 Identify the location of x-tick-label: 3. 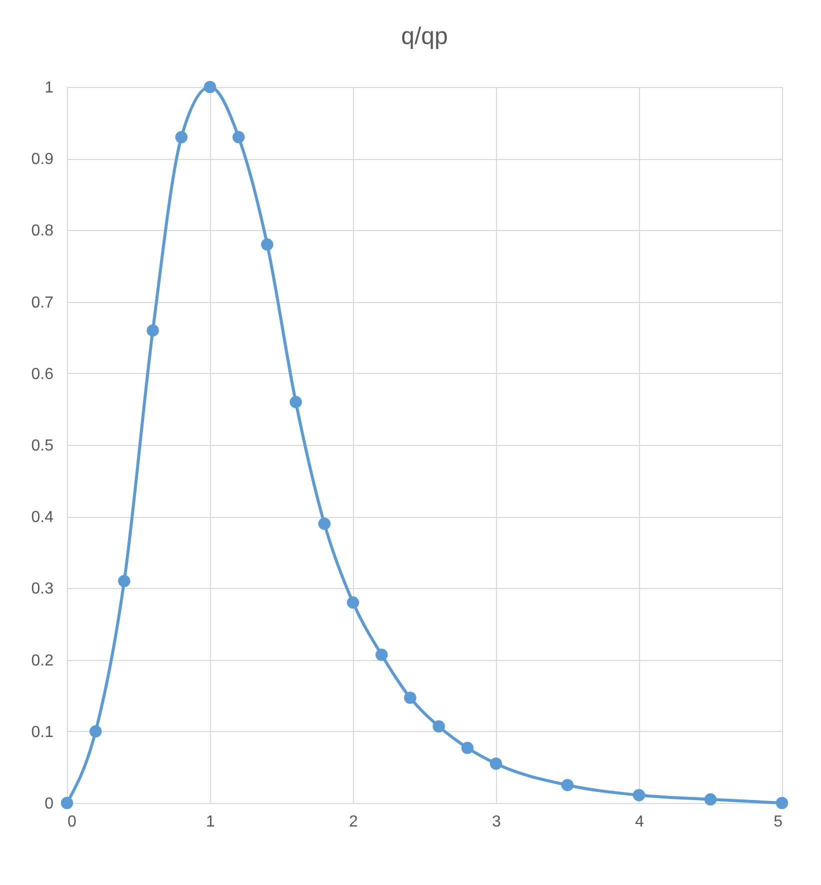
(497, 822).